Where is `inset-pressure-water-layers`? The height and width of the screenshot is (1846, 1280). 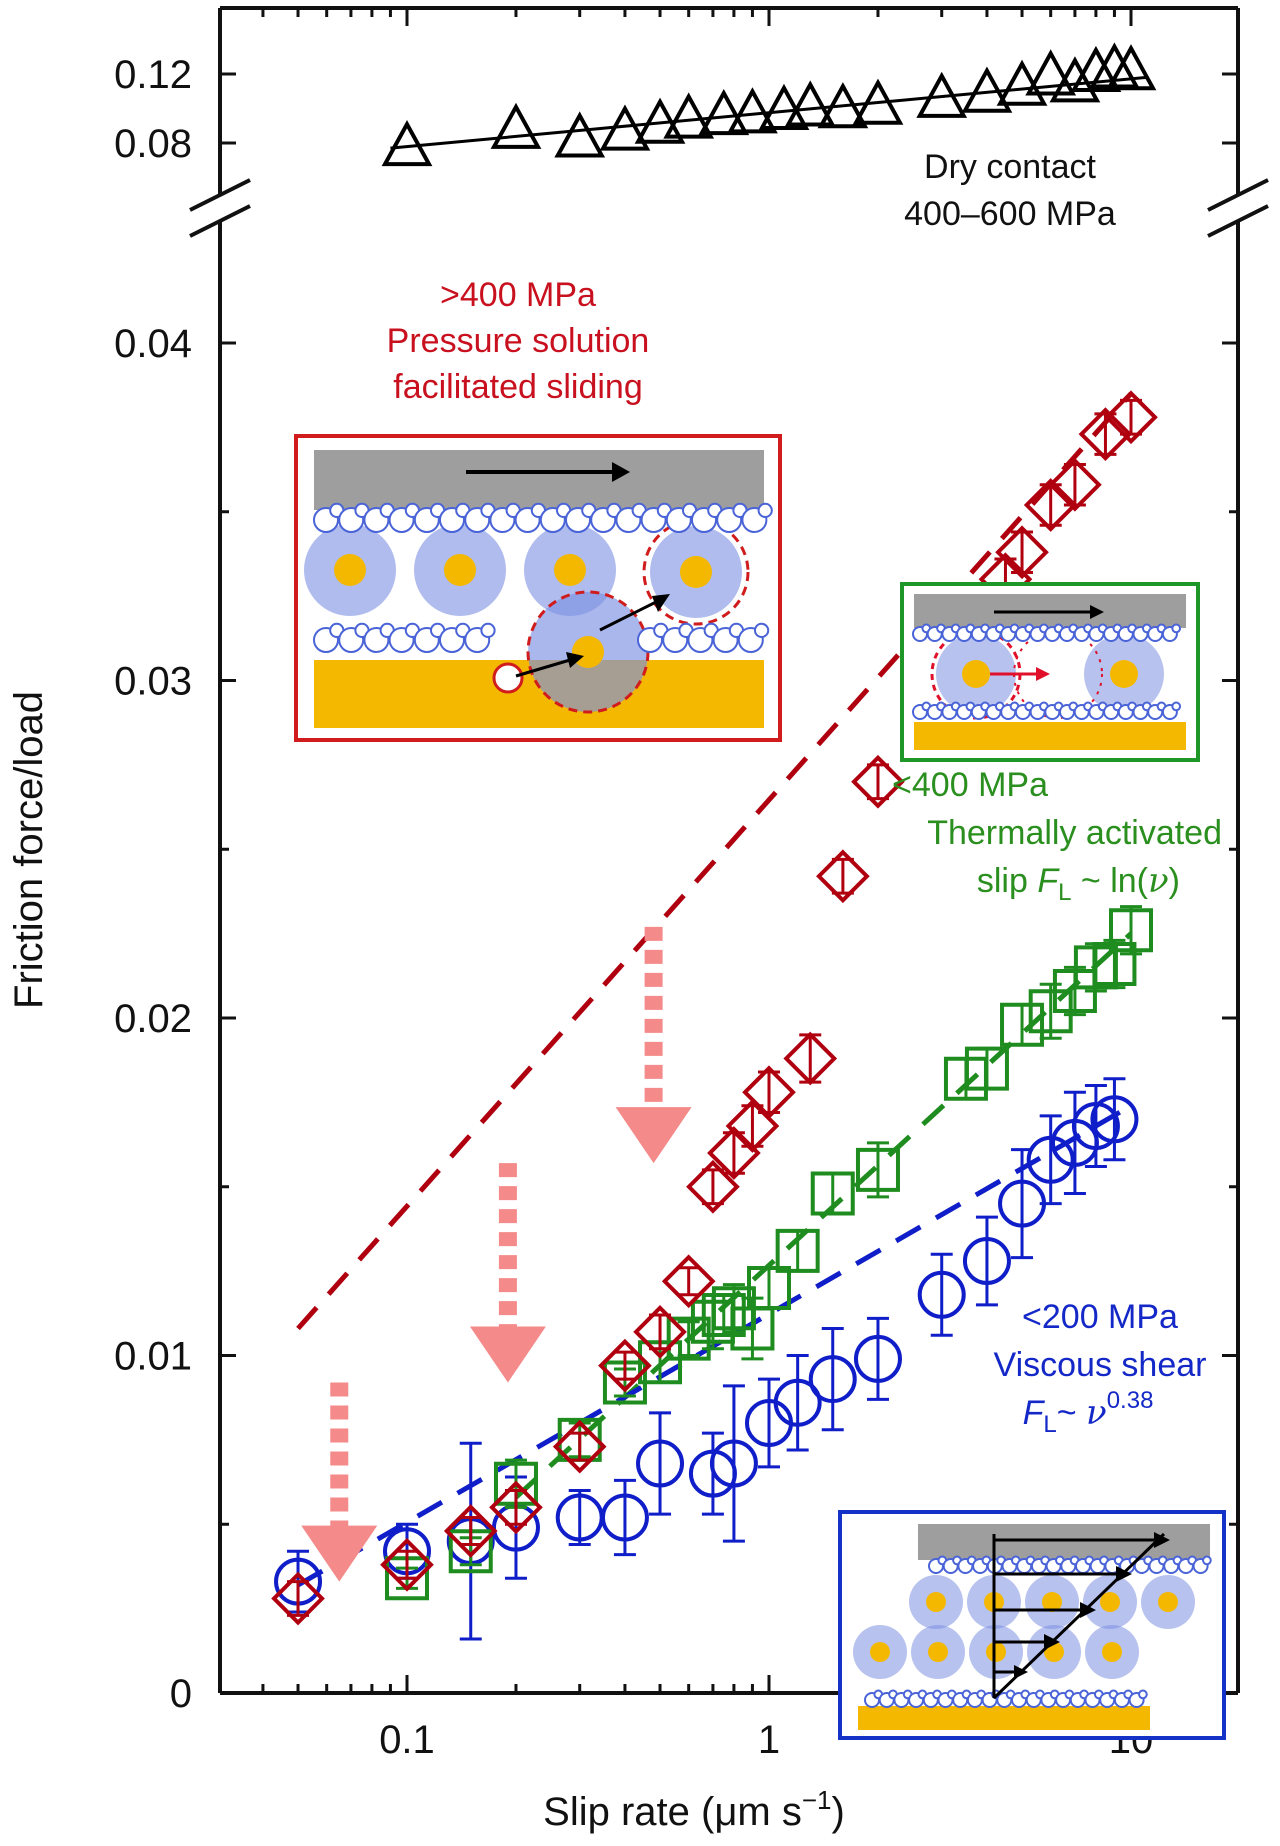
inset-pressure-water-layers is located at coordinates (543, 577).